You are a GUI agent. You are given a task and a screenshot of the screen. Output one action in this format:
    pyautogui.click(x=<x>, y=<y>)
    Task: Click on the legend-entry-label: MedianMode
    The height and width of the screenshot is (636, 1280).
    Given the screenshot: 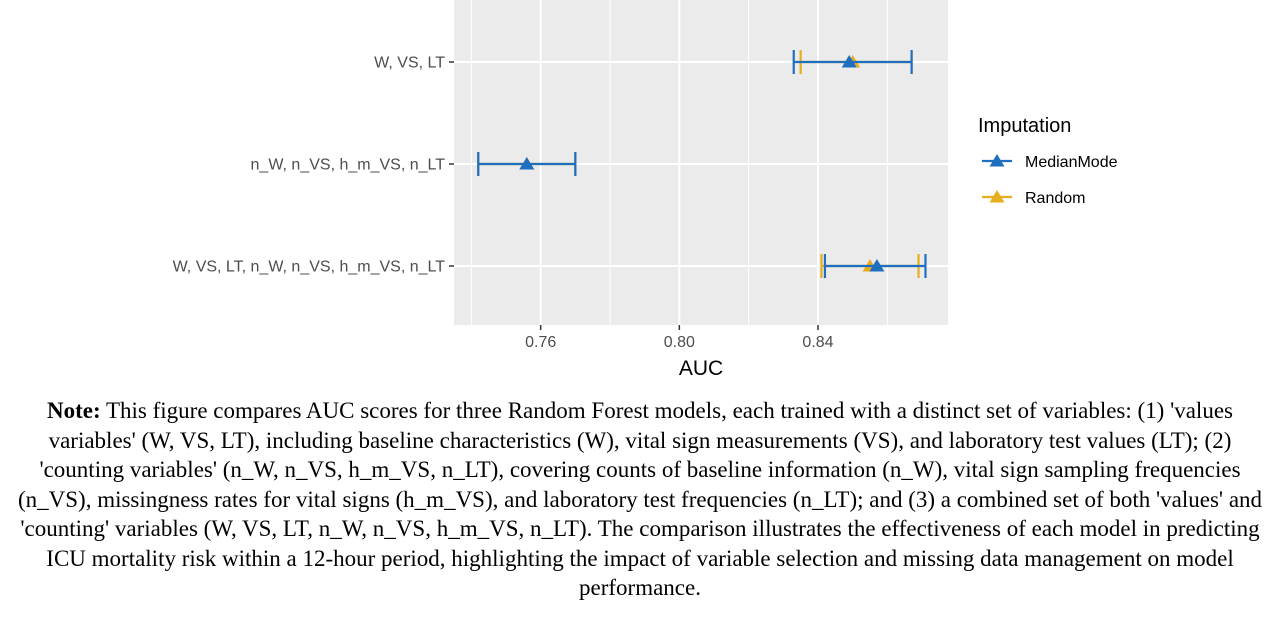 What is the action you would take?
    pyautogui.click(x=1071, y=162)
    